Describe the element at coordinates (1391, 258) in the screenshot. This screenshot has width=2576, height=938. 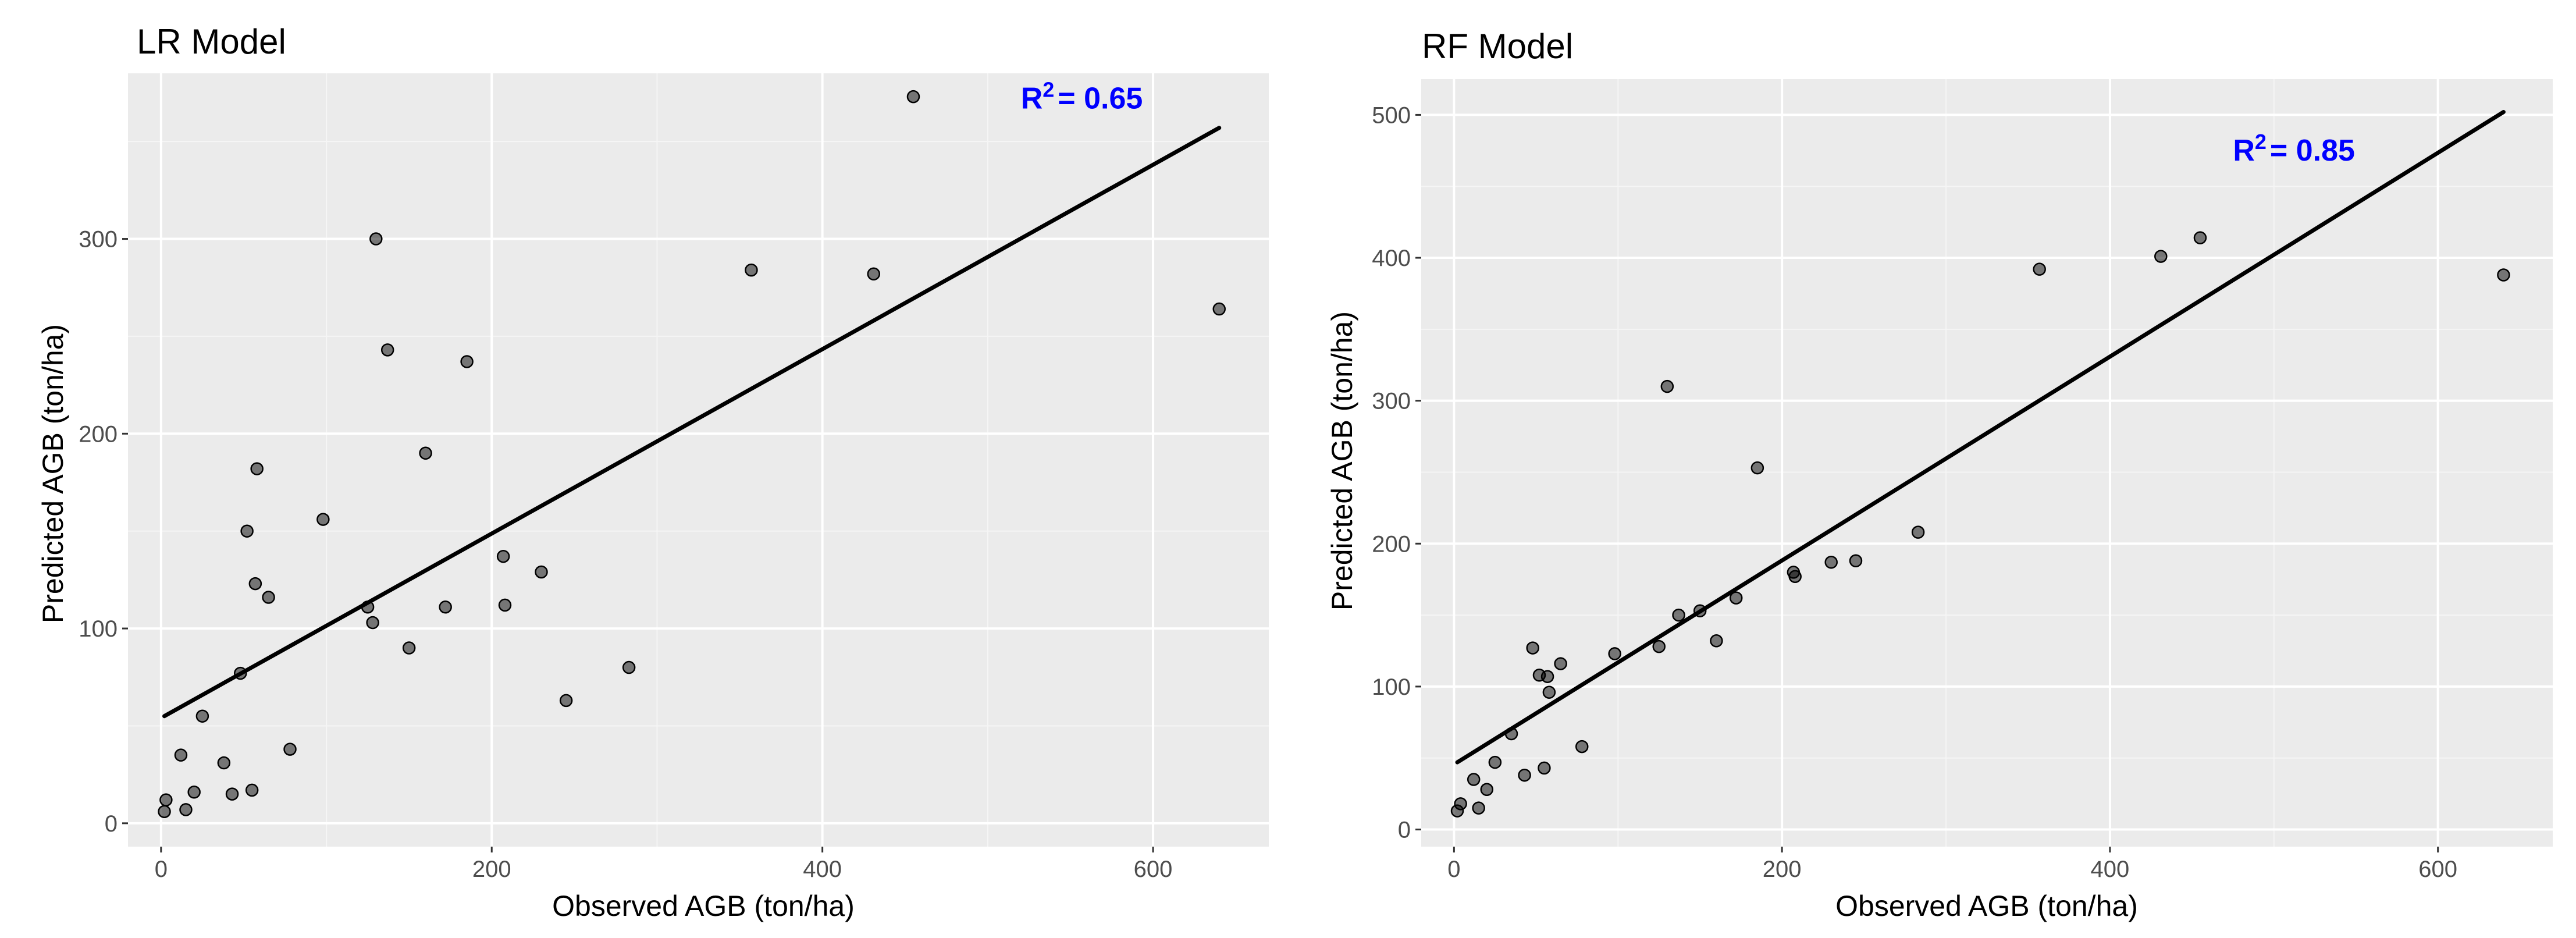
I see `y-tick-label: 400` at that location.